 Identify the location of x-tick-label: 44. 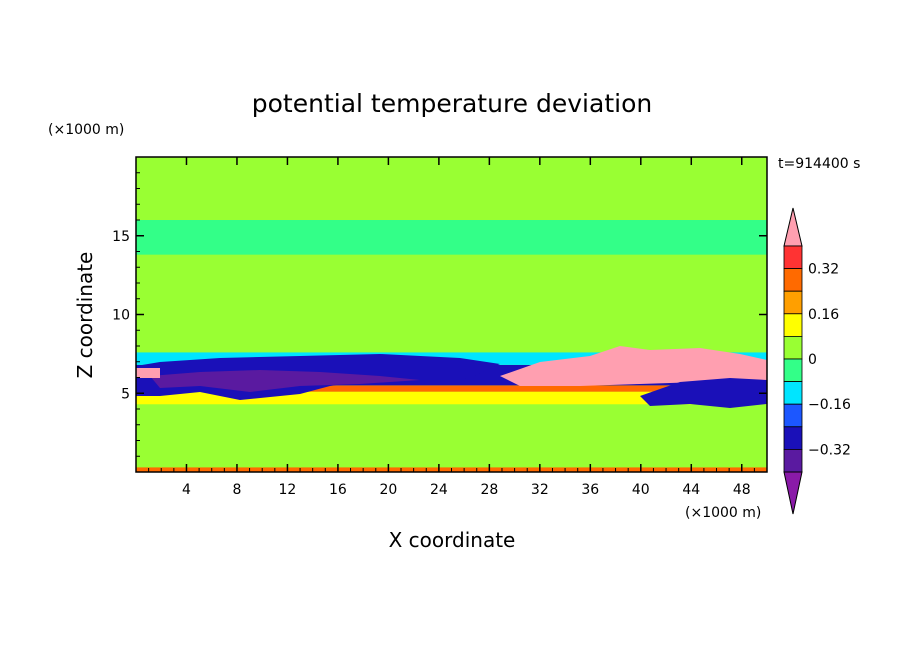
(691, 490).